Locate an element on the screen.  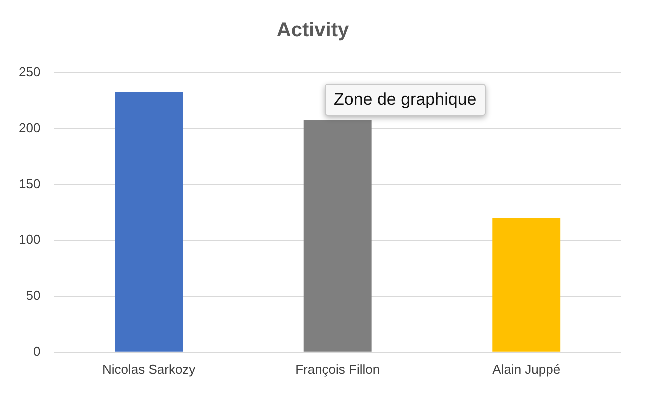
y-tick-label: 200 is located at coordinates (29, 128).